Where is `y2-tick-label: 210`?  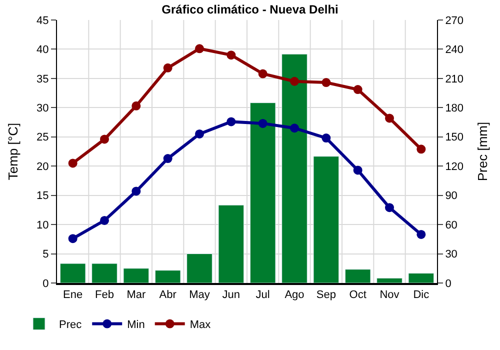 y2-tick-label: 210 is located at coordinates (454, 79).